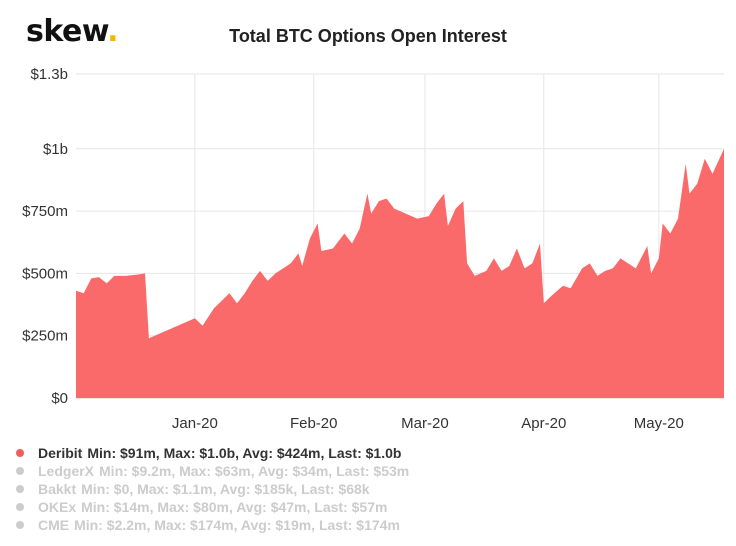 Image resolution: width=736 pixels, height=546 pixels. I want to click on y-tick-label: $250m, so click(45, 336).